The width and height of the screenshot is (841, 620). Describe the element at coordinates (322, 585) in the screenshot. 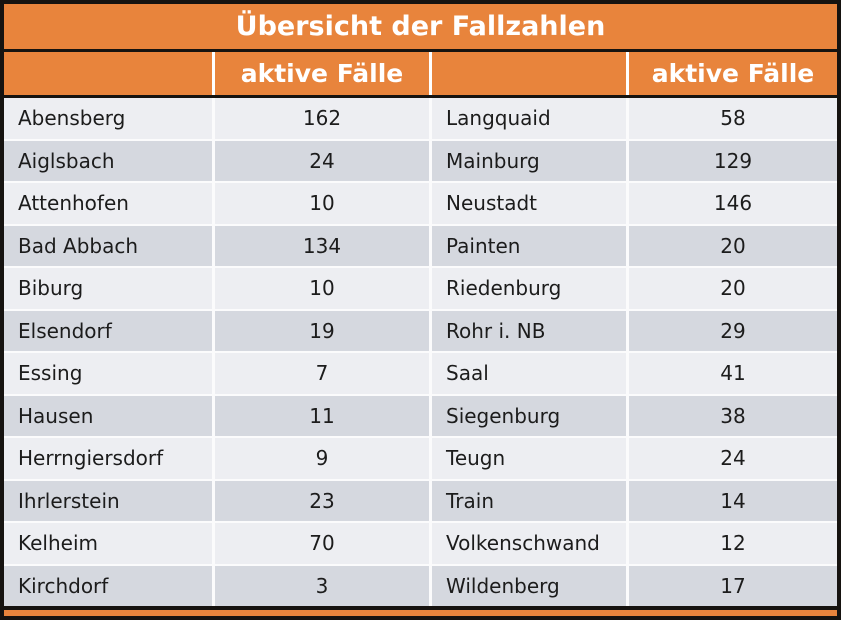

I see `cases-cell: 3` at that location.